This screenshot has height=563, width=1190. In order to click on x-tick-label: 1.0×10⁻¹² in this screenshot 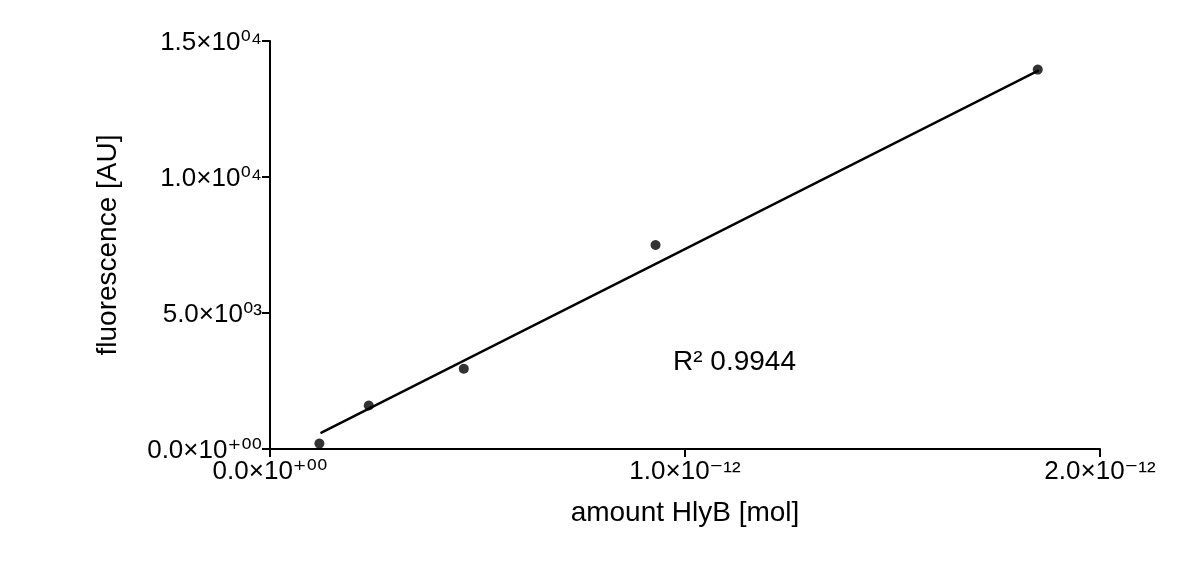, I will do `click(685, 470)`.